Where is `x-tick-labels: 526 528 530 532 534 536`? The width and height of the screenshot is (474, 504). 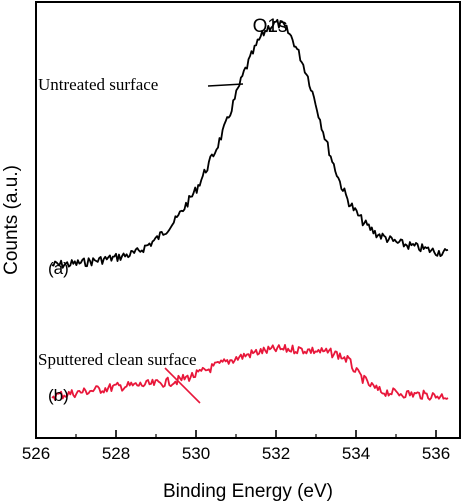
x-tick-labels: 526 528 530 532 534 536 is located at coordinates (236, 453).